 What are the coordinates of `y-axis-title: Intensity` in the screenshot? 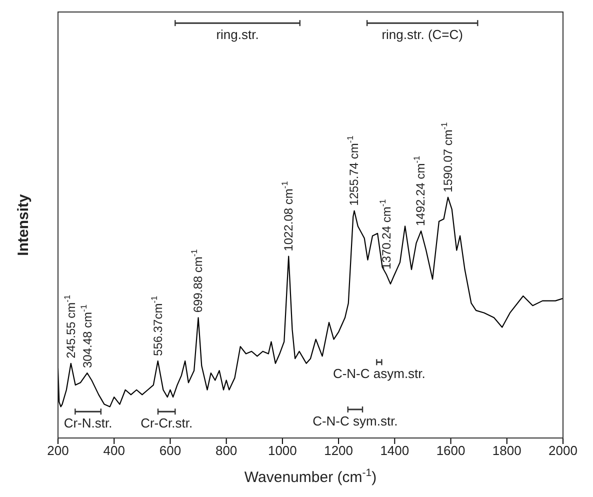 It's located at (23, 225).